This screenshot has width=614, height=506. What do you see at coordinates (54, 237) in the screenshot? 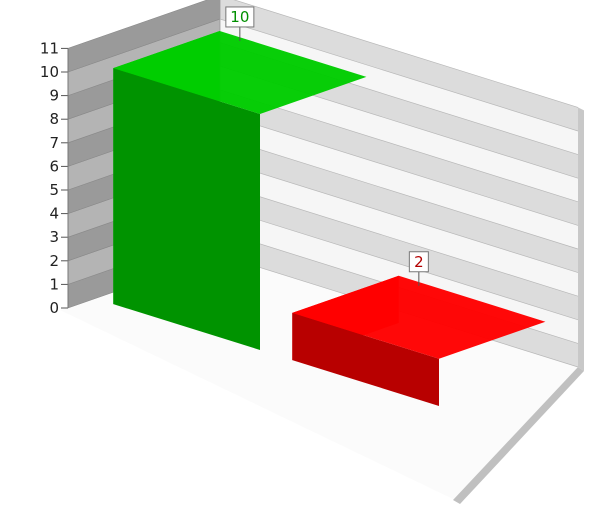
I see `y-tick-label: 3` at bounding box center [54, 237].